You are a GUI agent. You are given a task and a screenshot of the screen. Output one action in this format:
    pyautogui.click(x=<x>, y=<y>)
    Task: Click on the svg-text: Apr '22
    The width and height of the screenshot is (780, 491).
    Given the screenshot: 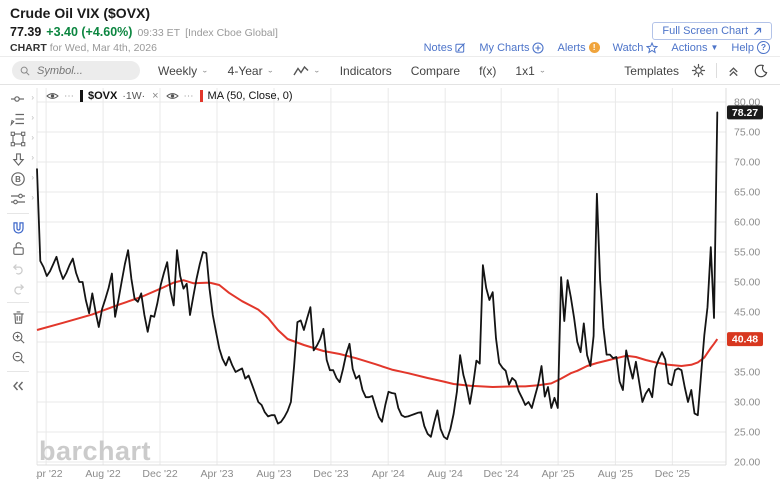 What is the action you would take?
    pyautogui.click(x=49, y=474)
    